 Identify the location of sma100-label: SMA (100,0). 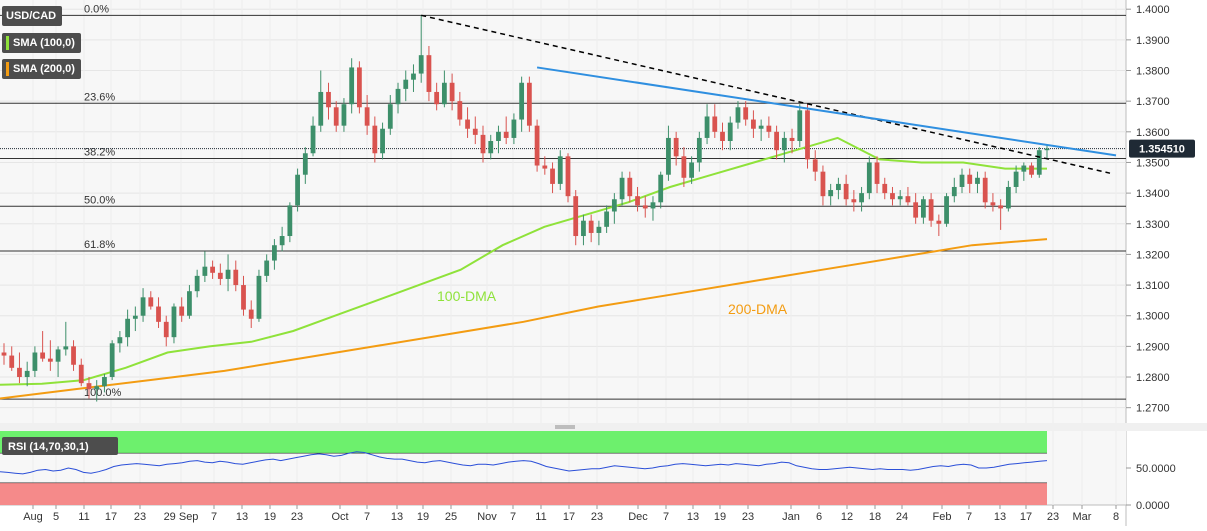
(44, 43).